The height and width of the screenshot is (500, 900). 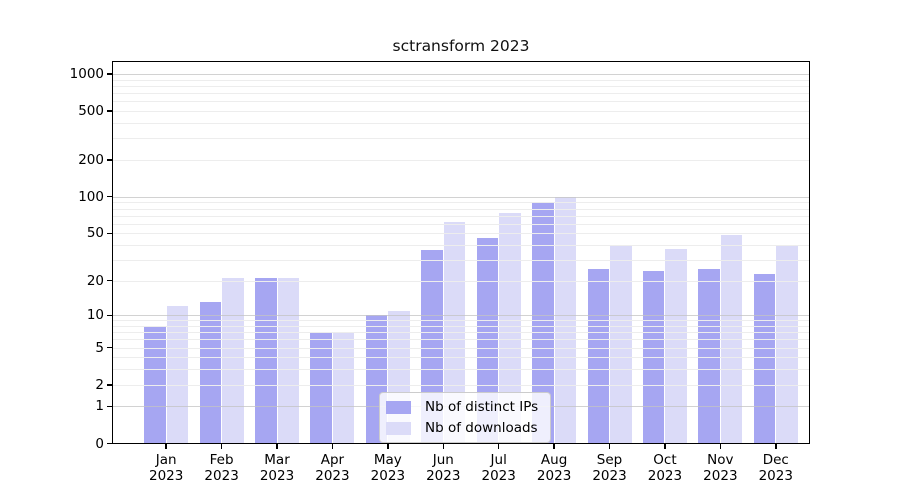 What do you see at coordinates (481, 428) in the screenshot?
I see `legend-label-downloads: Nb of downloads` at bounding box center [481, 428].